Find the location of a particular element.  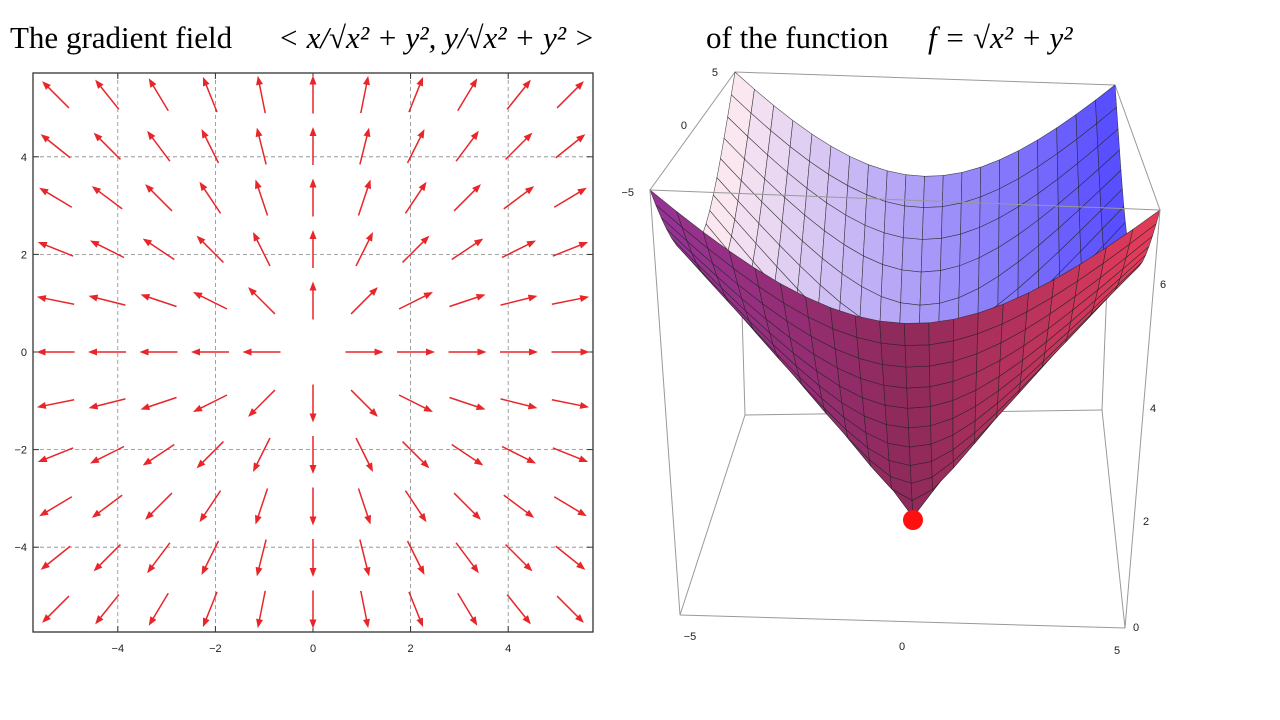

y-tick-label: 0 is located at coordinates (24, 353).